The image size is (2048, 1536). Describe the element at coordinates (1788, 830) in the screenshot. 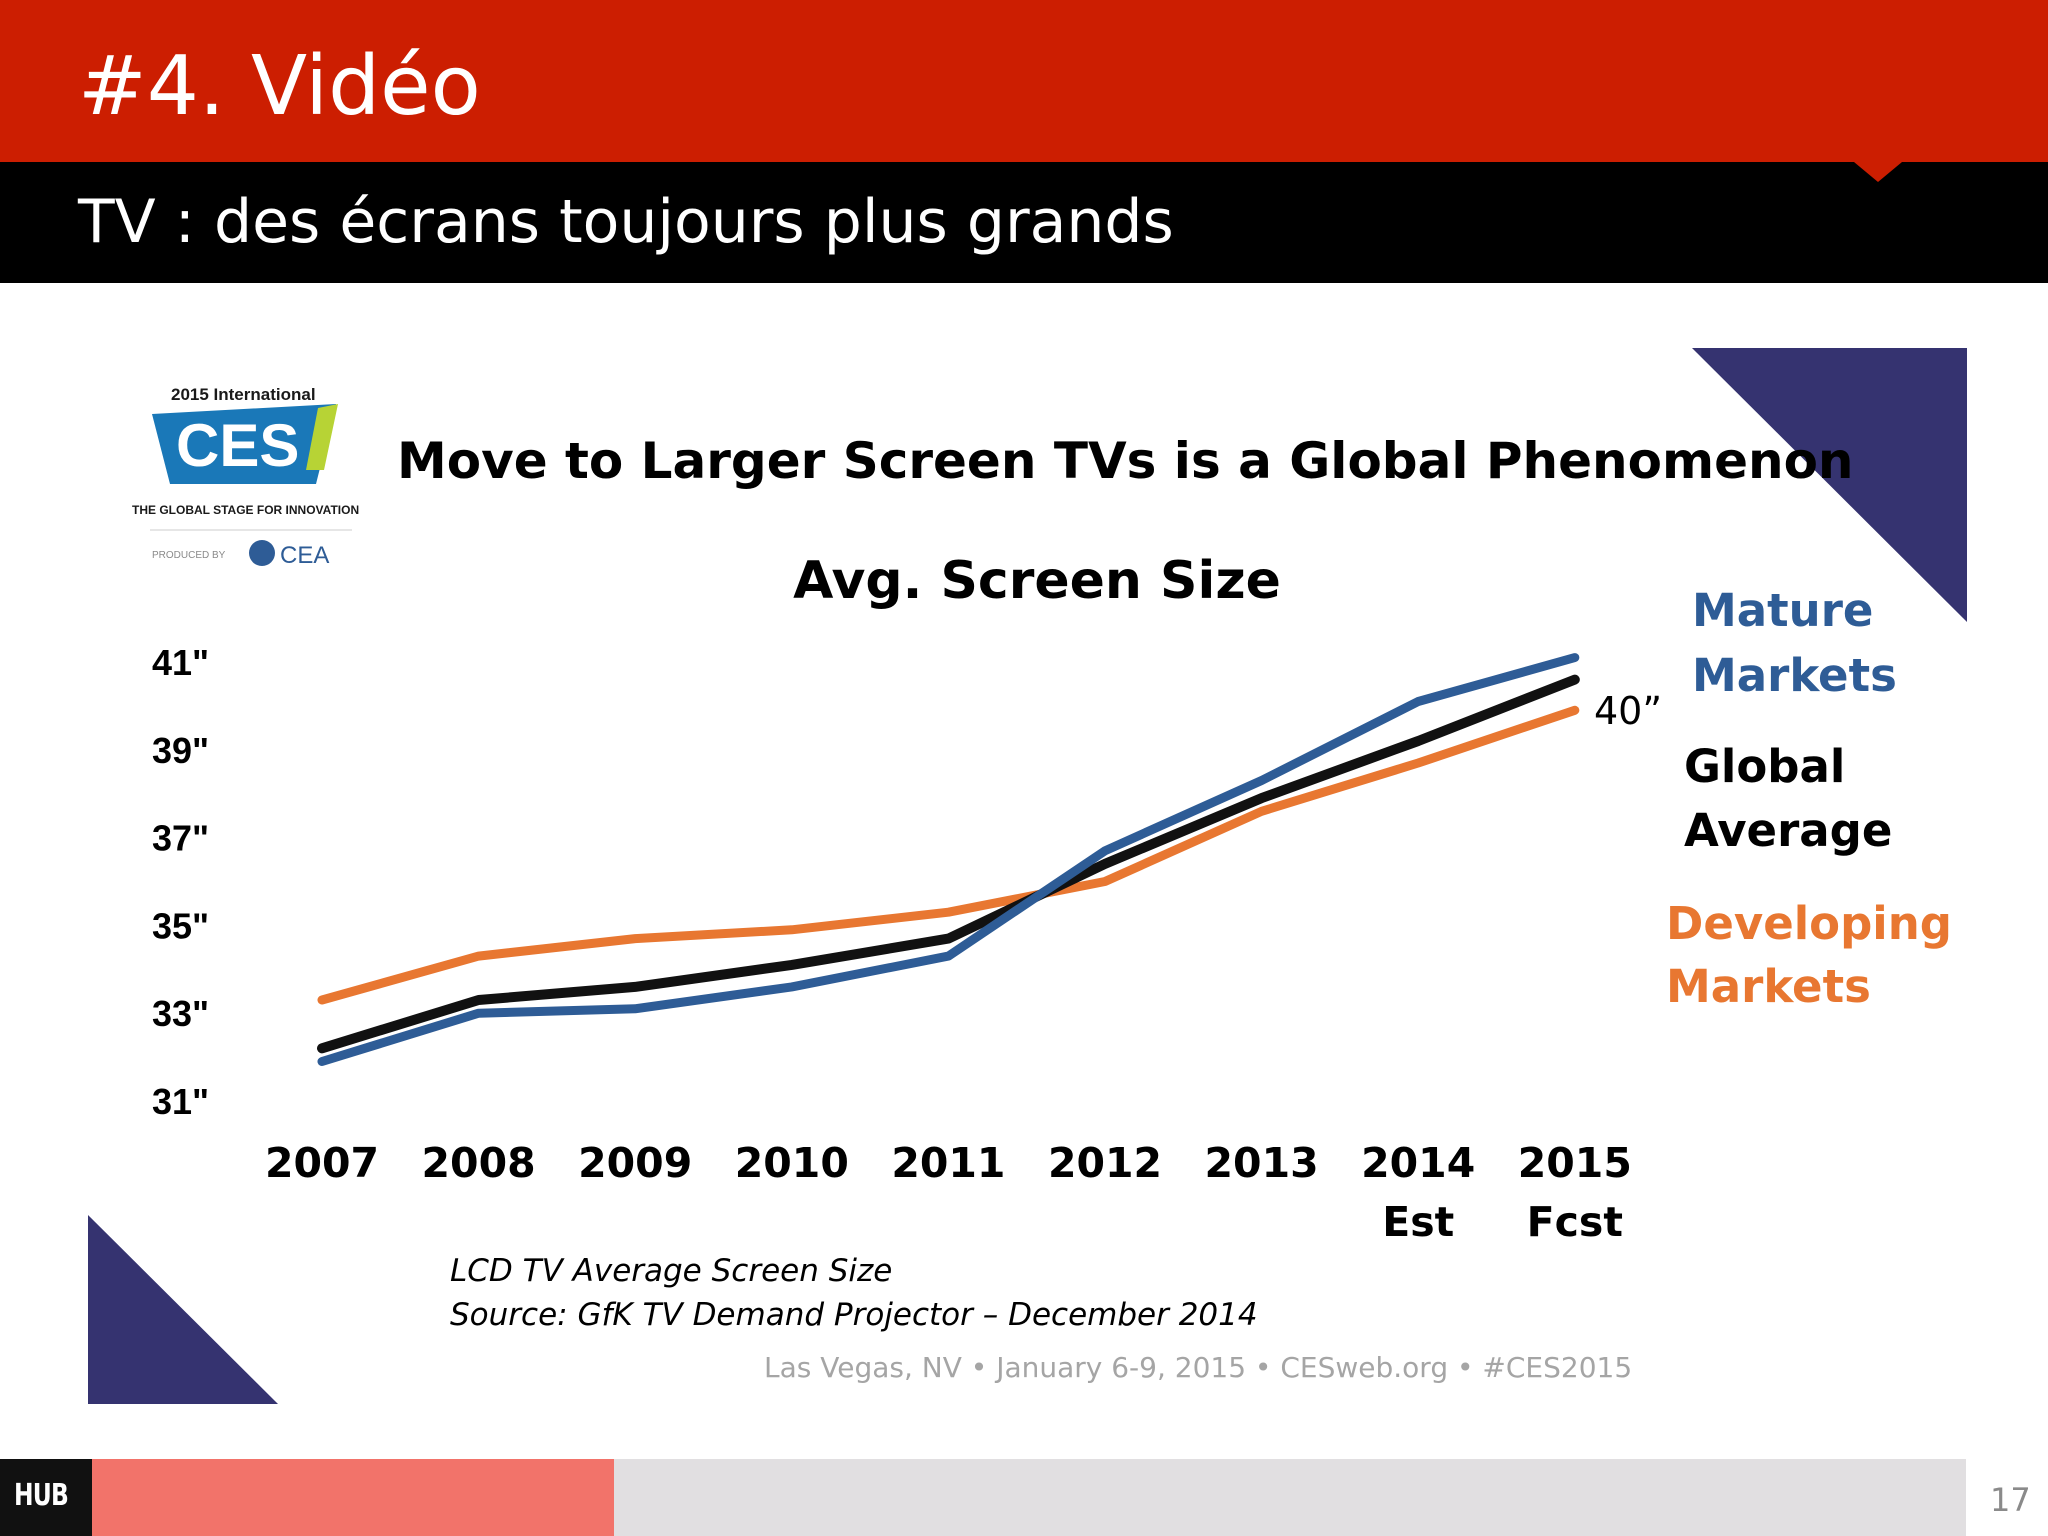

I see `legend-global-line2: Average` at that location.